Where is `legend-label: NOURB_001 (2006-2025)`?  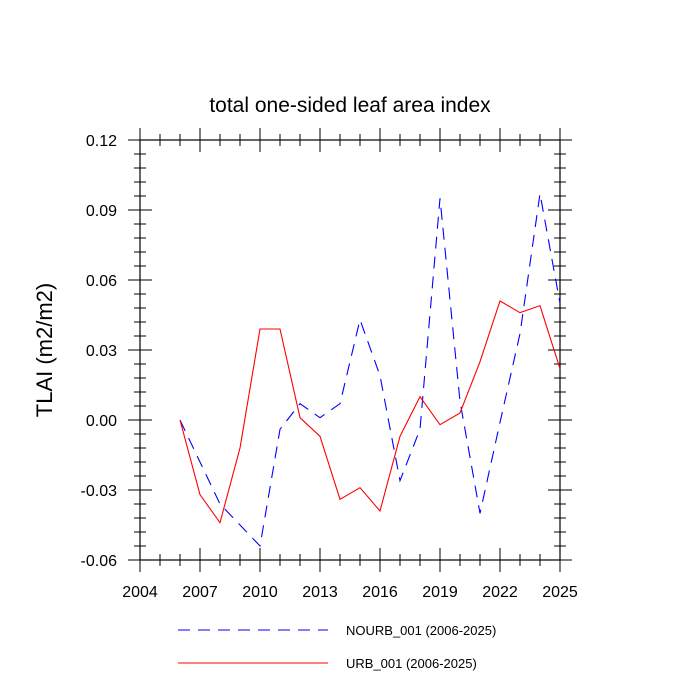
legend-label: NOURB_001 (2006-2025) is located at coordinates (421, 630).